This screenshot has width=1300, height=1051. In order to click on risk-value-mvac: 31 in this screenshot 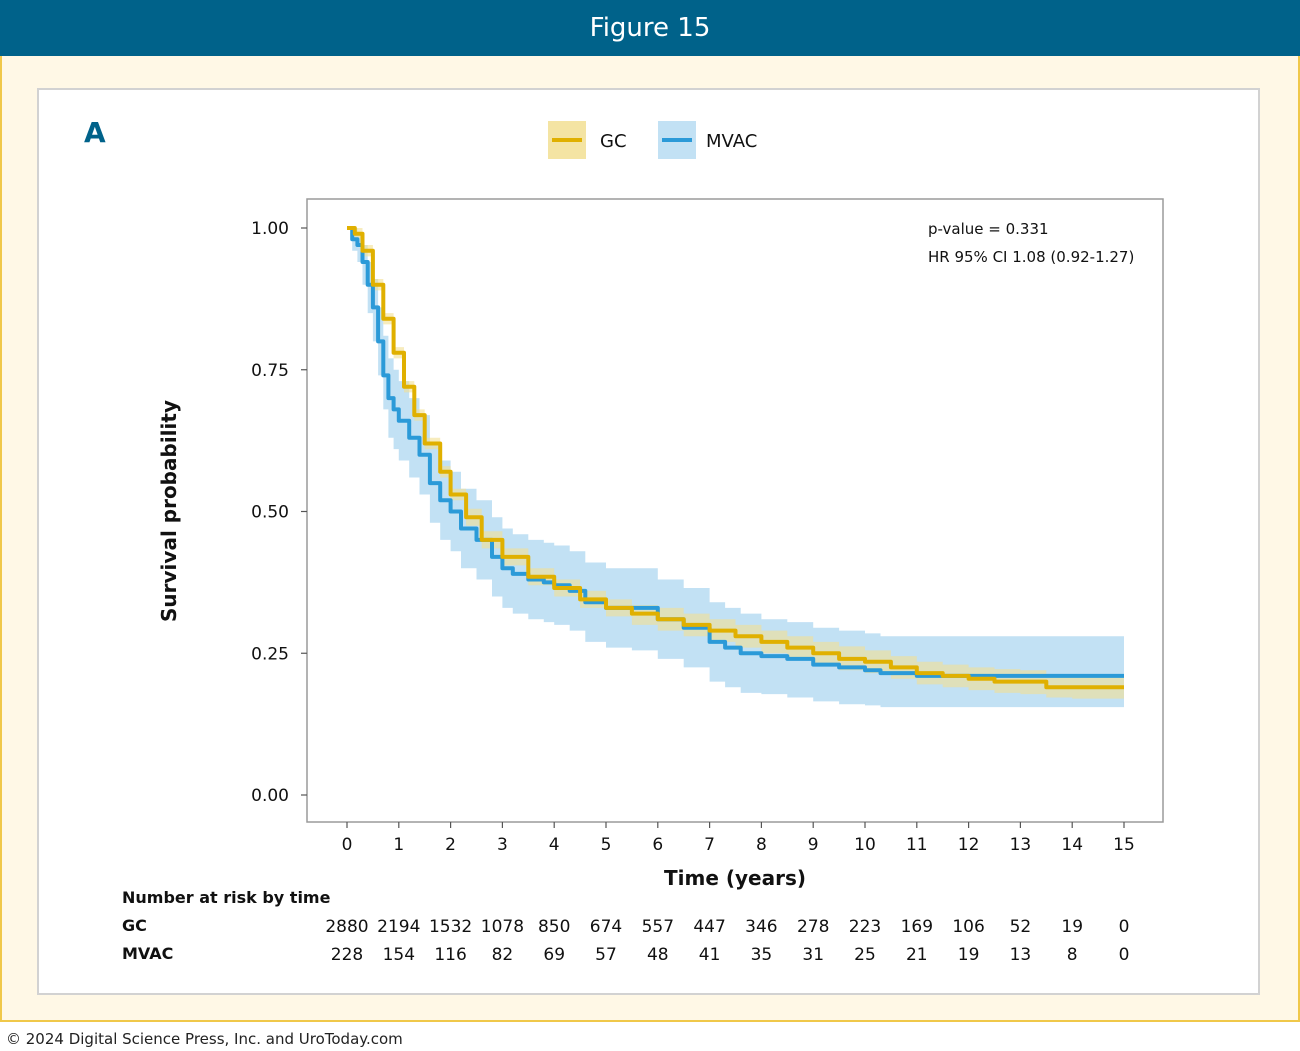, I will do `click(813, 955)`.